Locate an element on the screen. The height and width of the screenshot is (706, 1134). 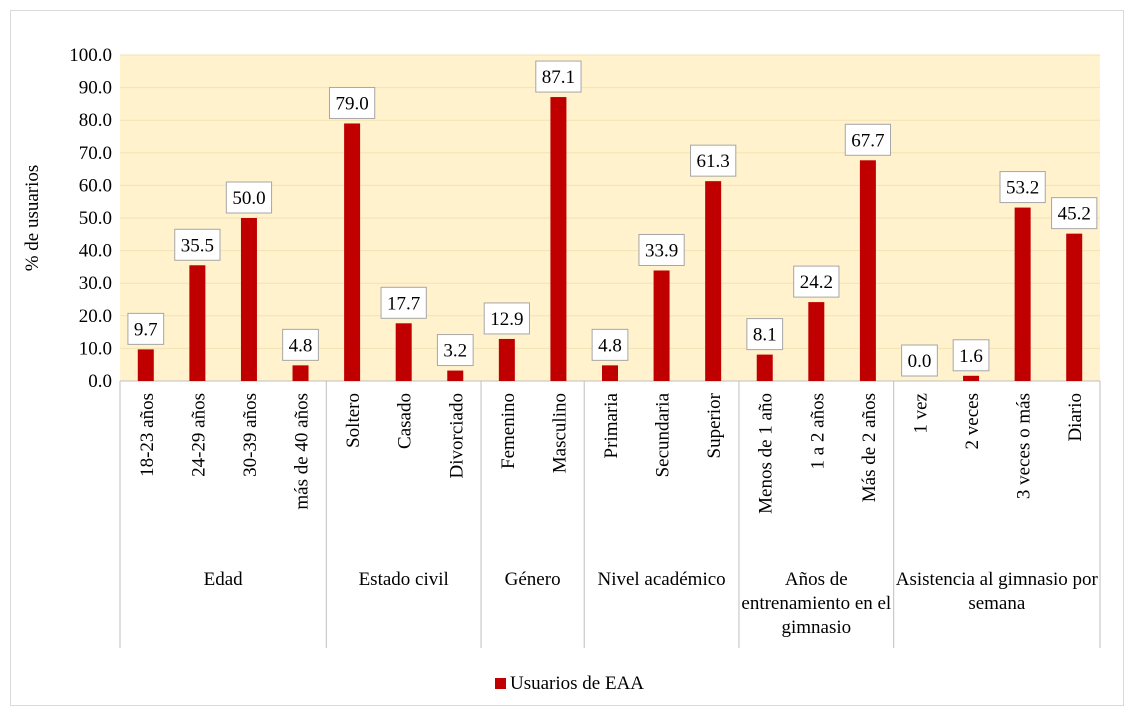
data-label: 50.0 is located at coordinates (248, 198).